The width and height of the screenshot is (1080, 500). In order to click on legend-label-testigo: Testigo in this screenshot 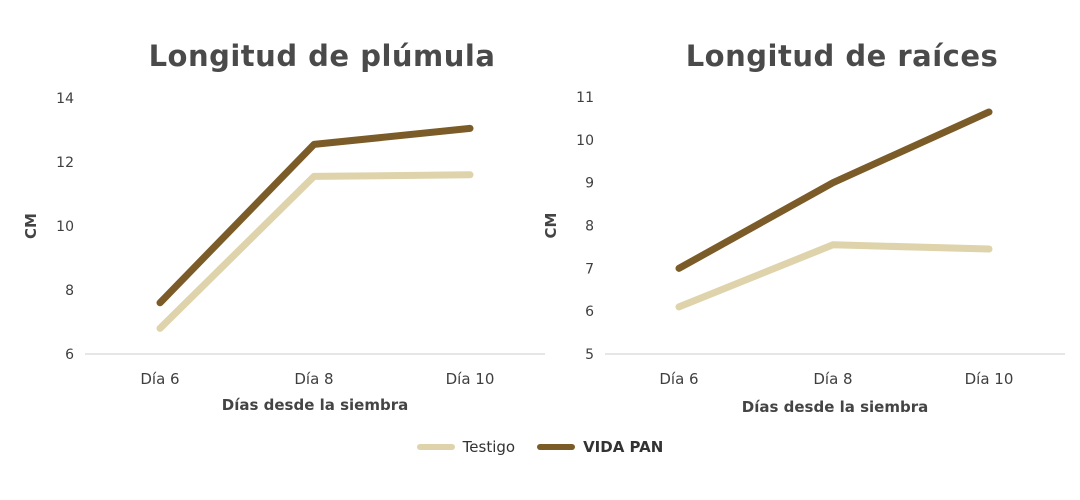, I will do `click(489, 447)`.